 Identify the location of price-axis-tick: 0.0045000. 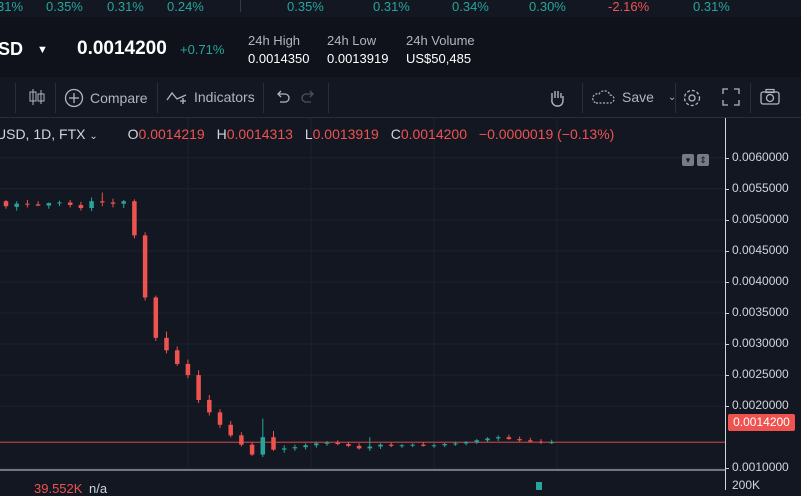
(760, 249).